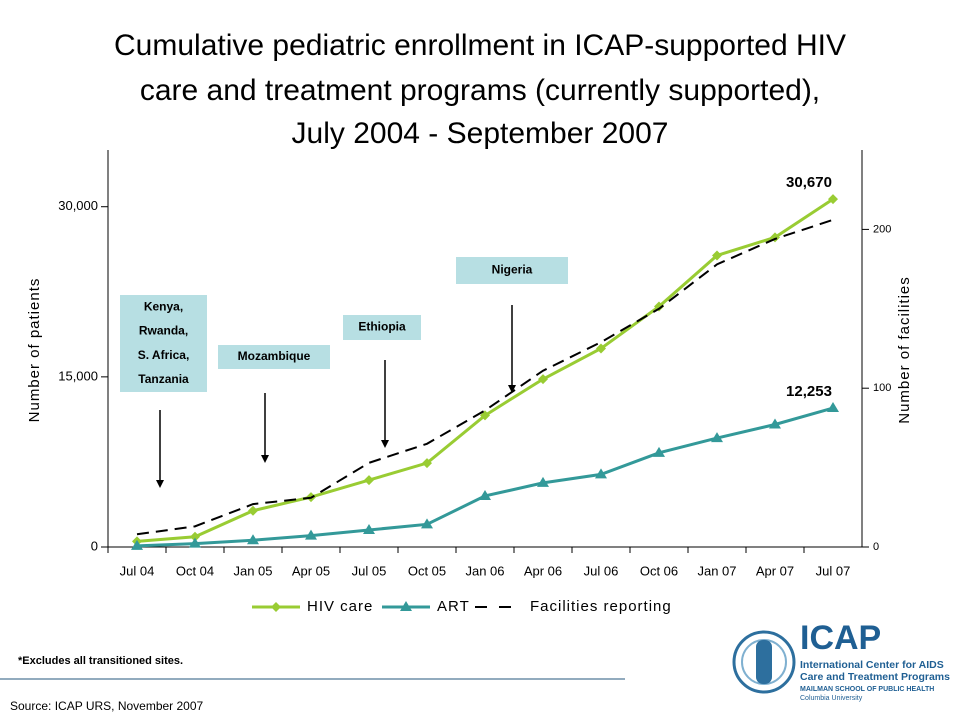 The image size is (960, 720). I want to click on x-tick-label: Jul 04, so click(137, 570).